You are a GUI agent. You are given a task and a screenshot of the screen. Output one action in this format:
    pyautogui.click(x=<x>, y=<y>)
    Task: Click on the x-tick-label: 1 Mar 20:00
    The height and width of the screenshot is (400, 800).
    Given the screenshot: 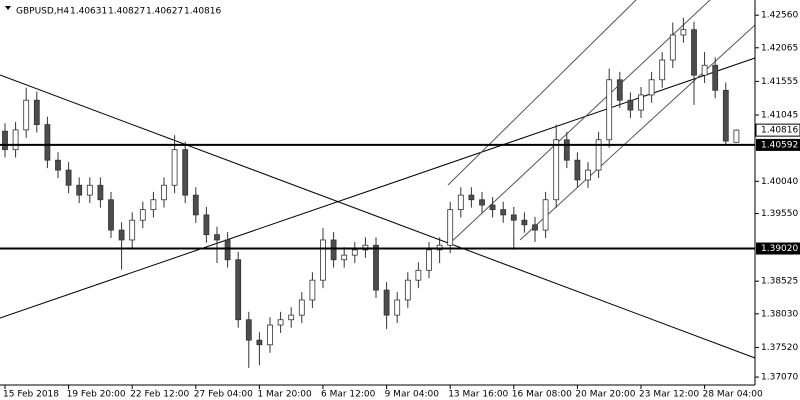 What is the action you would take?
    pyautogui.click(x=284, y=395)
    